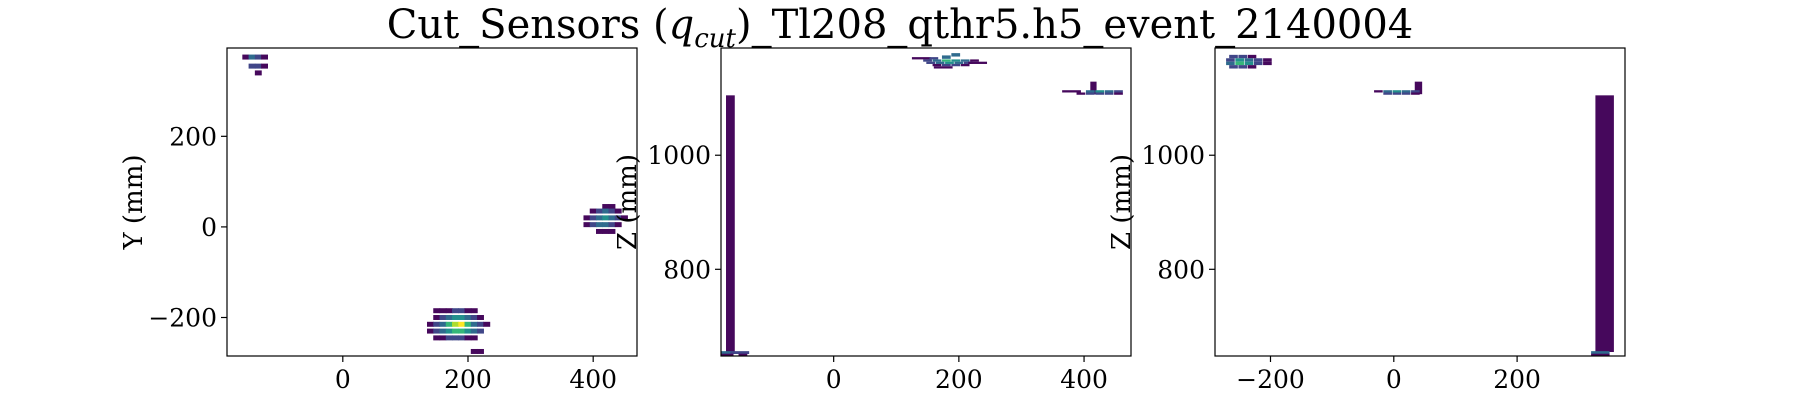 The width and height of the screenshot is (1800, 400). What do you see at coordinates (628, 202) in the screenshot?
I see `y-axis-label: Z (mm)` at bounding box center [628, 202].